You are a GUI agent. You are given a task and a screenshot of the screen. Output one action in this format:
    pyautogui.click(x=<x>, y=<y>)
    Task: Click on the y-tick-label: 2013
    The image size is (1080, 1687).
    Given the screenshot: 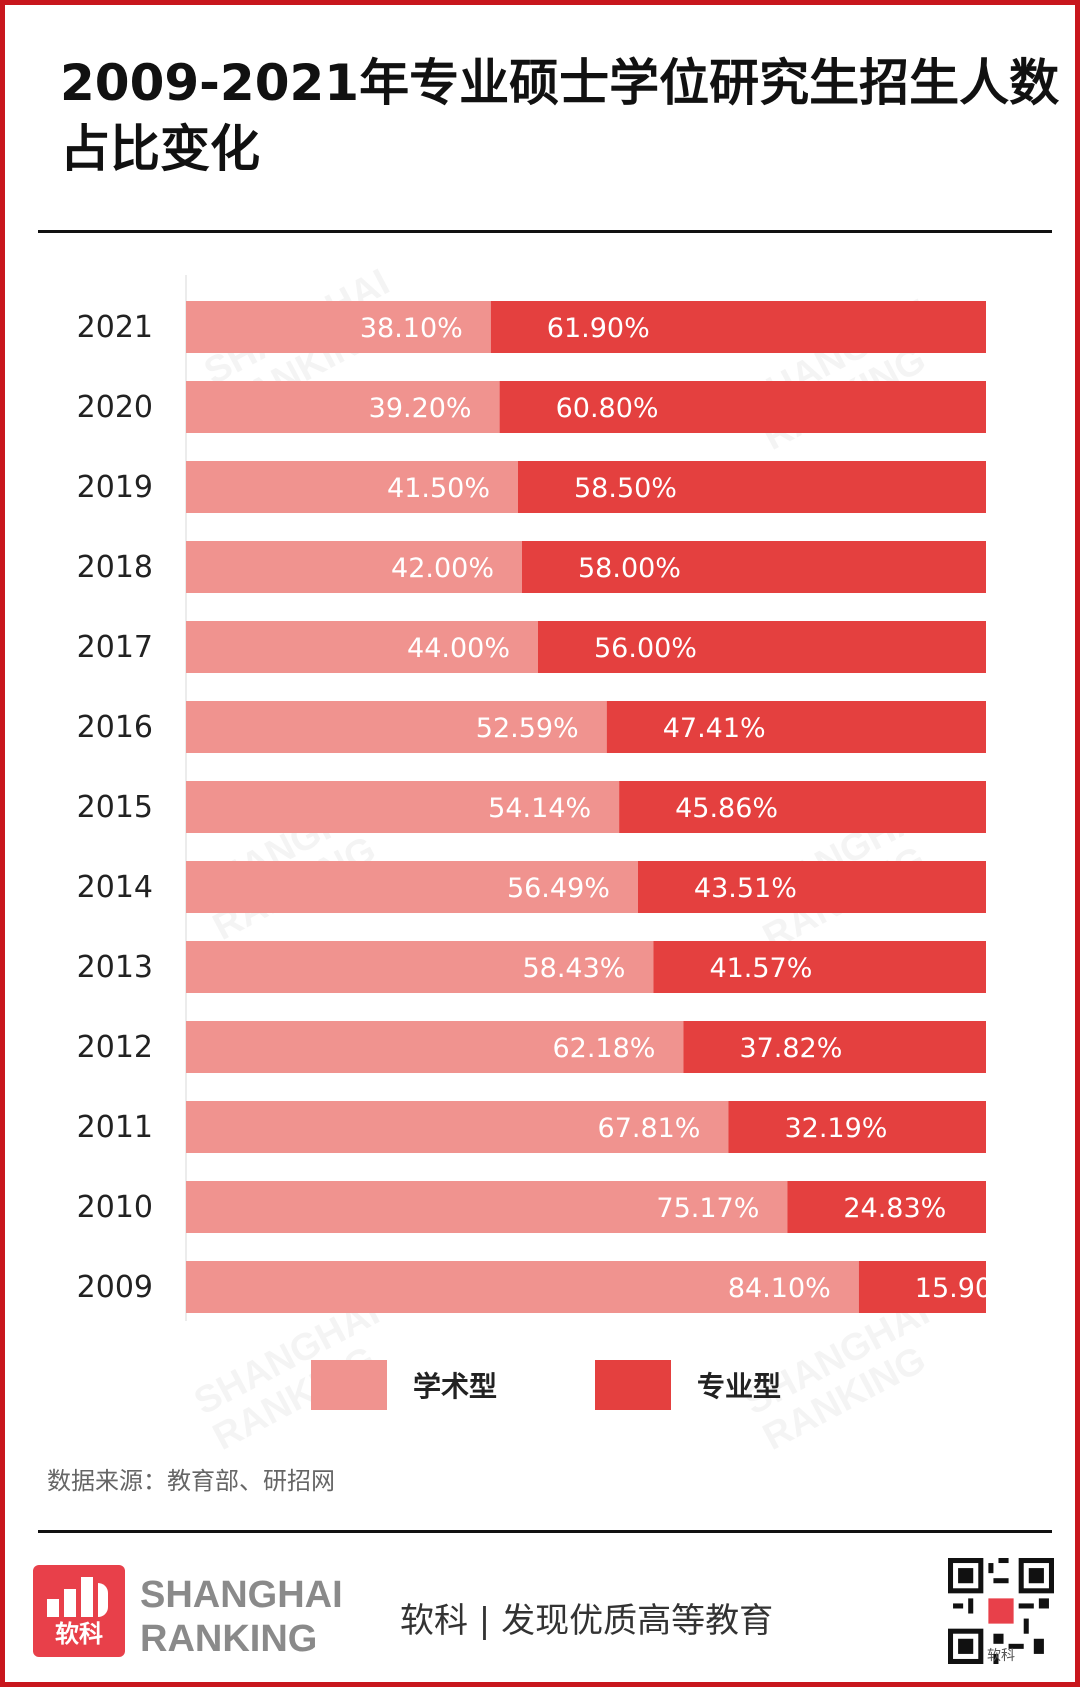 What is the action you would take?
    pyautogui.click(x=115, y=967)
    